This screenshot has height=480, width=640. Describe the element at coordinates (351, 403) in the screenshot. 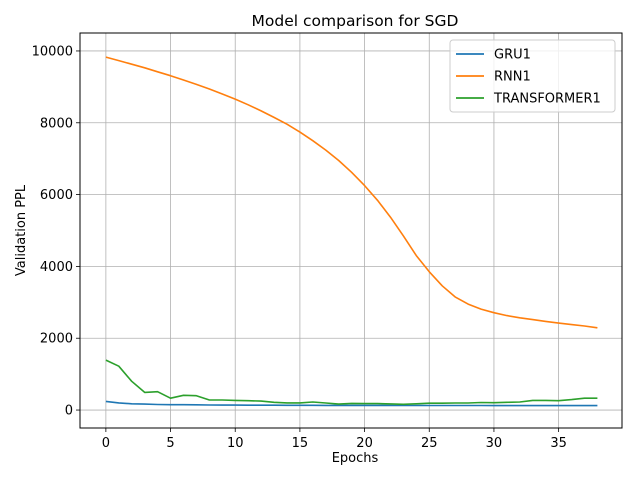

I see `series-line-gru1` at that location.